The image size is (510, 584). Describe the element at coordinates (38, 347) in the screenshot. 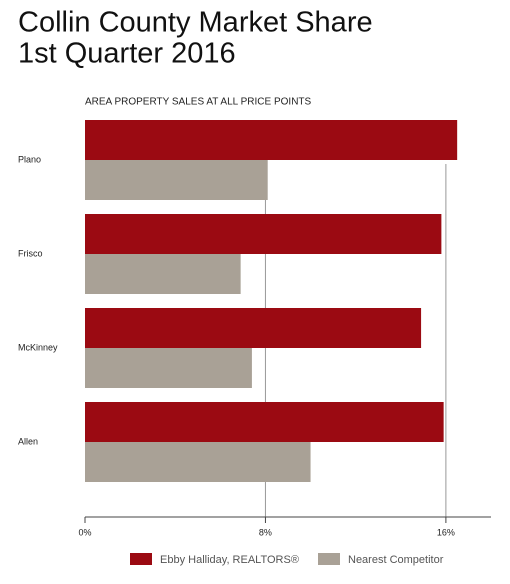

I see `y-tick-label: McKinney` at that location.